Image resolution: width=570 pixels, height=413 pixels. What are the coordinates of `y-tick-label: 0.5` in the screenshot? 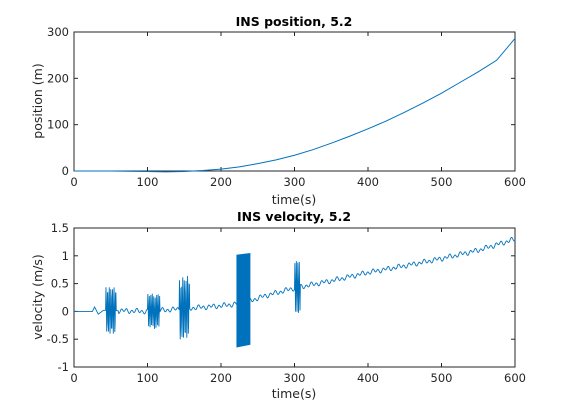 It's located at (60, 284).